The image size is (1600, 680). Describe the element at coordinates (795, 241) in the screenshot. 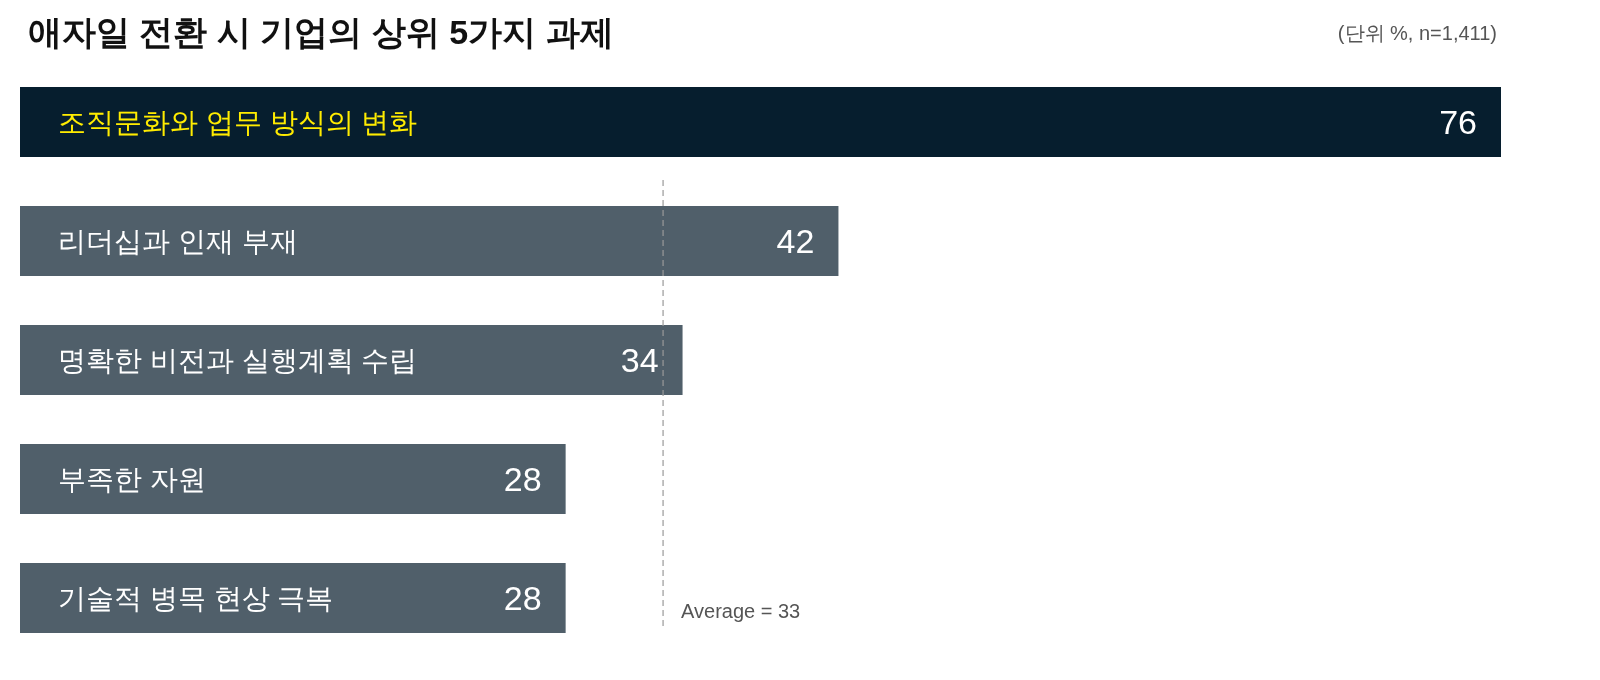

I see `data-label: 42` at that location.